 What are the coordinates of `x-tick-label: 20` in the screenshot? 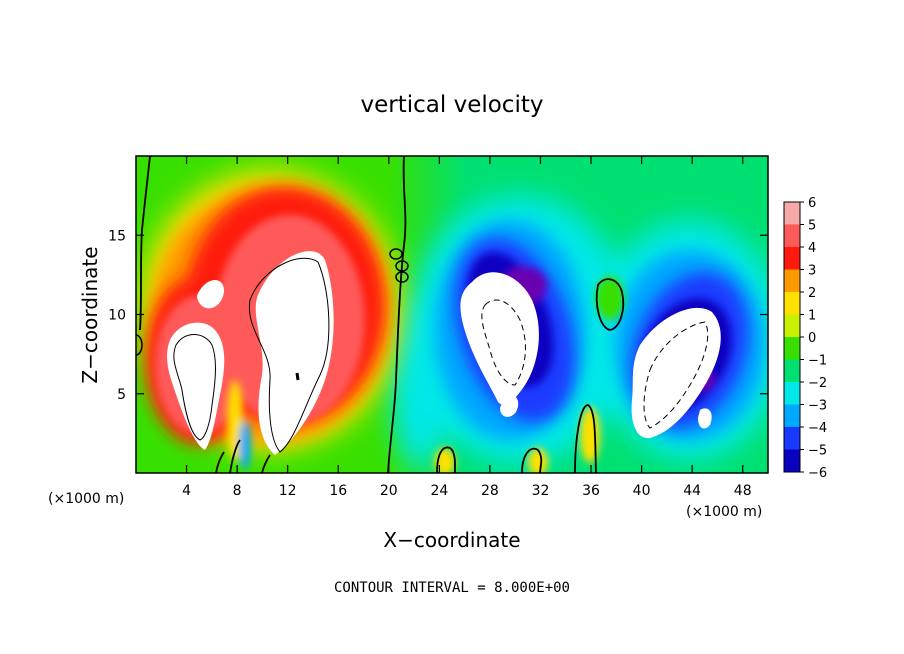 It's located at (389, 491).